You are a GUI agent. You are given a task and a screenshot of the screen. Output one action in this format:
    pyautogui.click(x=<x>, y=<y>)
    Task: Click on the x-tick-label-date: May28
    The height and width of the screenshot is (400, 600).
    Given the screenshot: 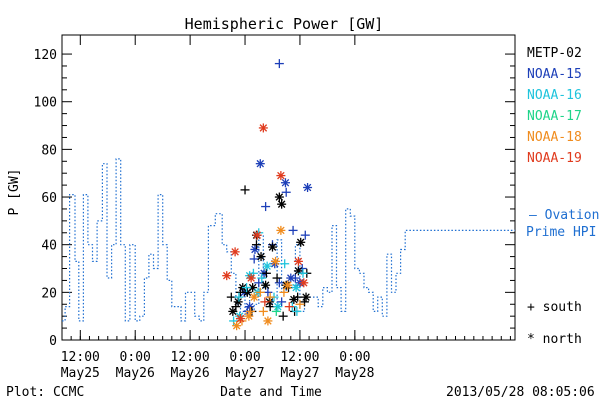 What is the action you would take?
    pyautogui.click(x=354, y=373)
    